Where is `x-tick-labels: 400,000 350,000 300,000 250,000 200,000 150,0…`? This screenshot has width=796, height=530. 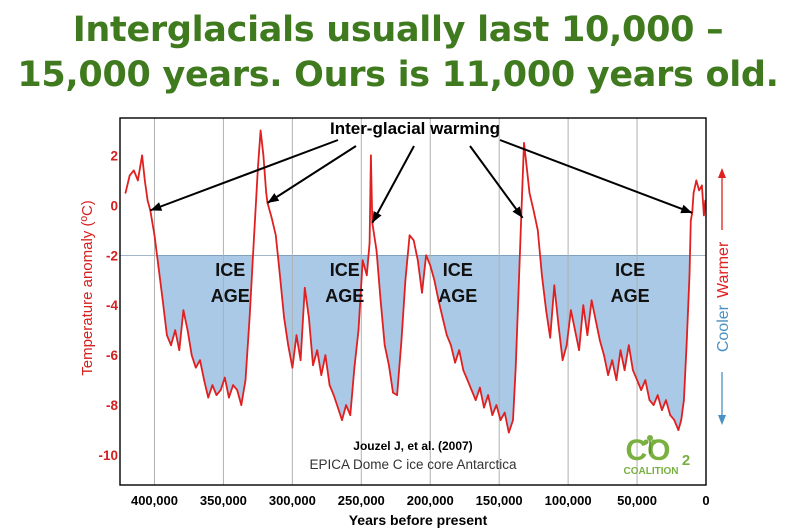
x-tick-labels: 400,000 350,000 300,000 250,000 200,000 150,0… is located at coordinates (420, 500).